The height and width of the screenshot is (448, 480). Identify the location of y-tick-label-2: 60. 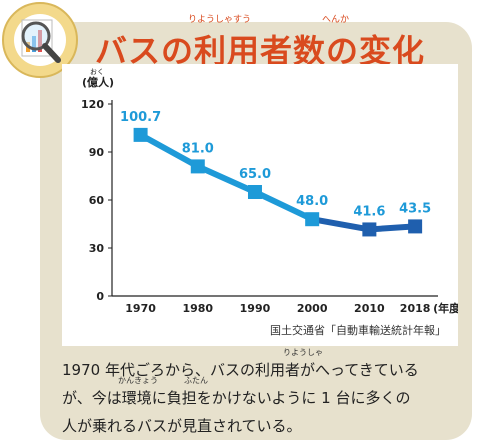
(97, 200).